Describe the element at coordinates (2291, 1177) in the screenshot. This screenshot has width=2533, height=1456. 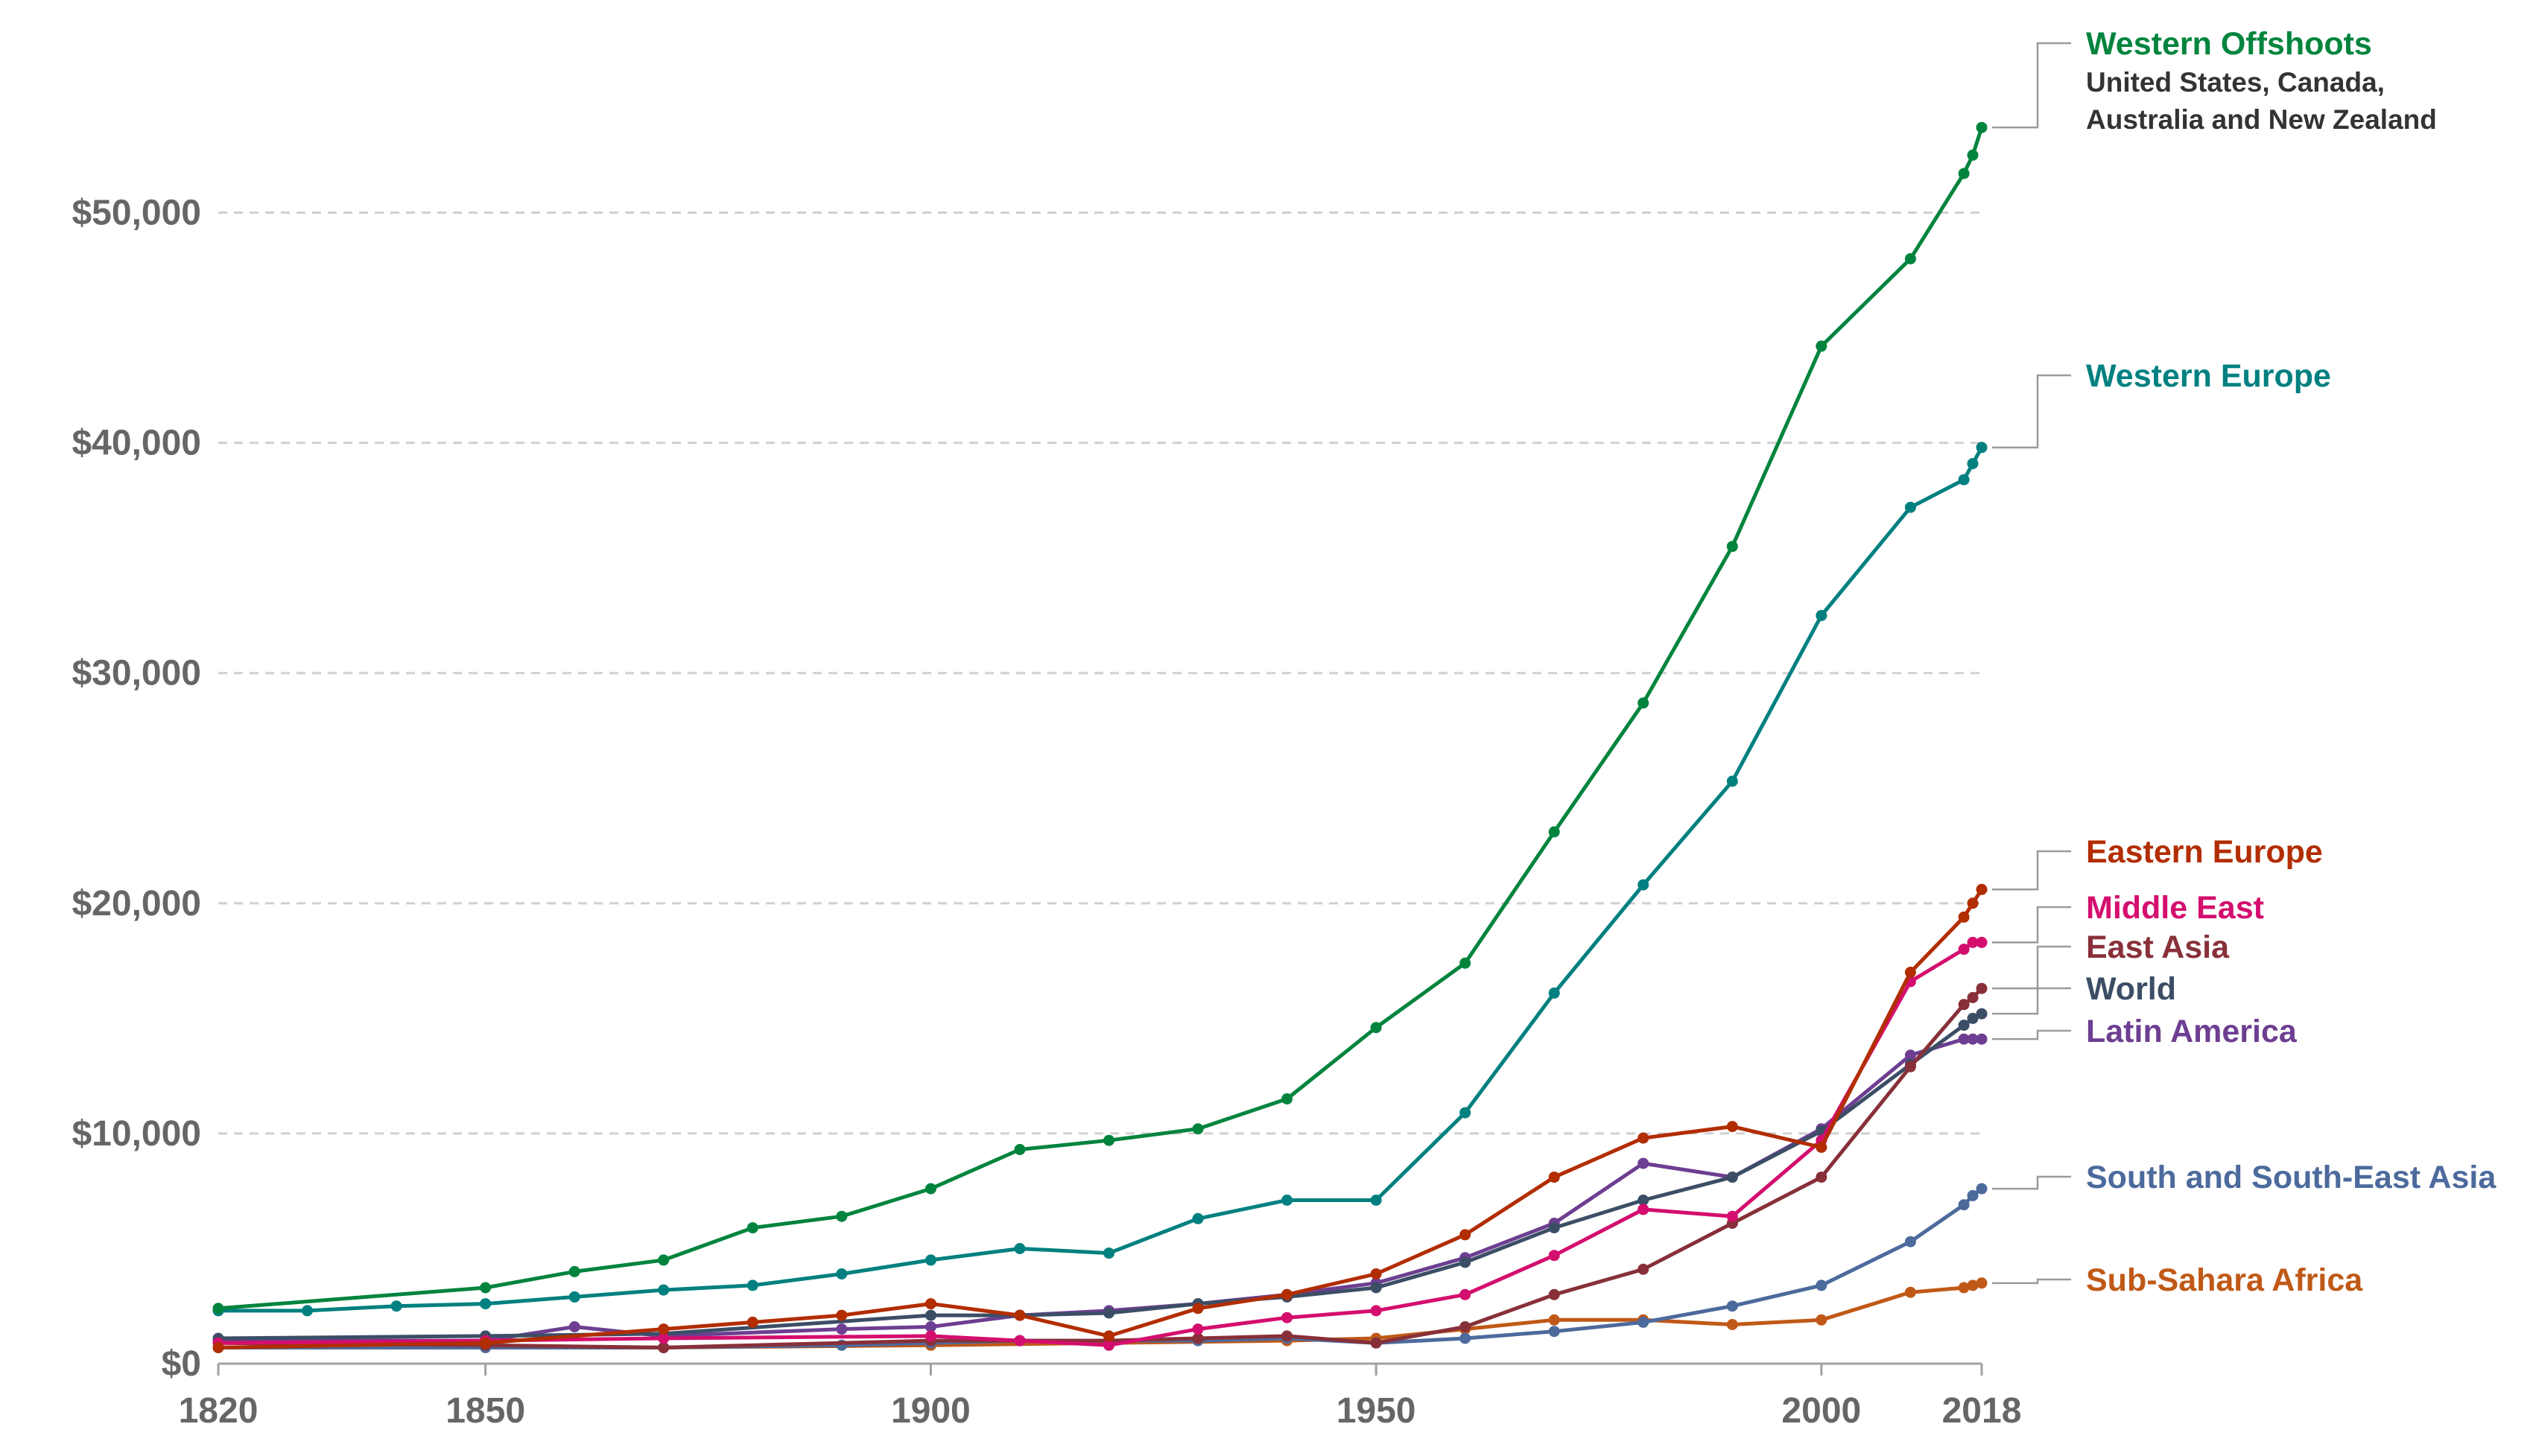
I see `series-label: South and South-East Asia` at that location.